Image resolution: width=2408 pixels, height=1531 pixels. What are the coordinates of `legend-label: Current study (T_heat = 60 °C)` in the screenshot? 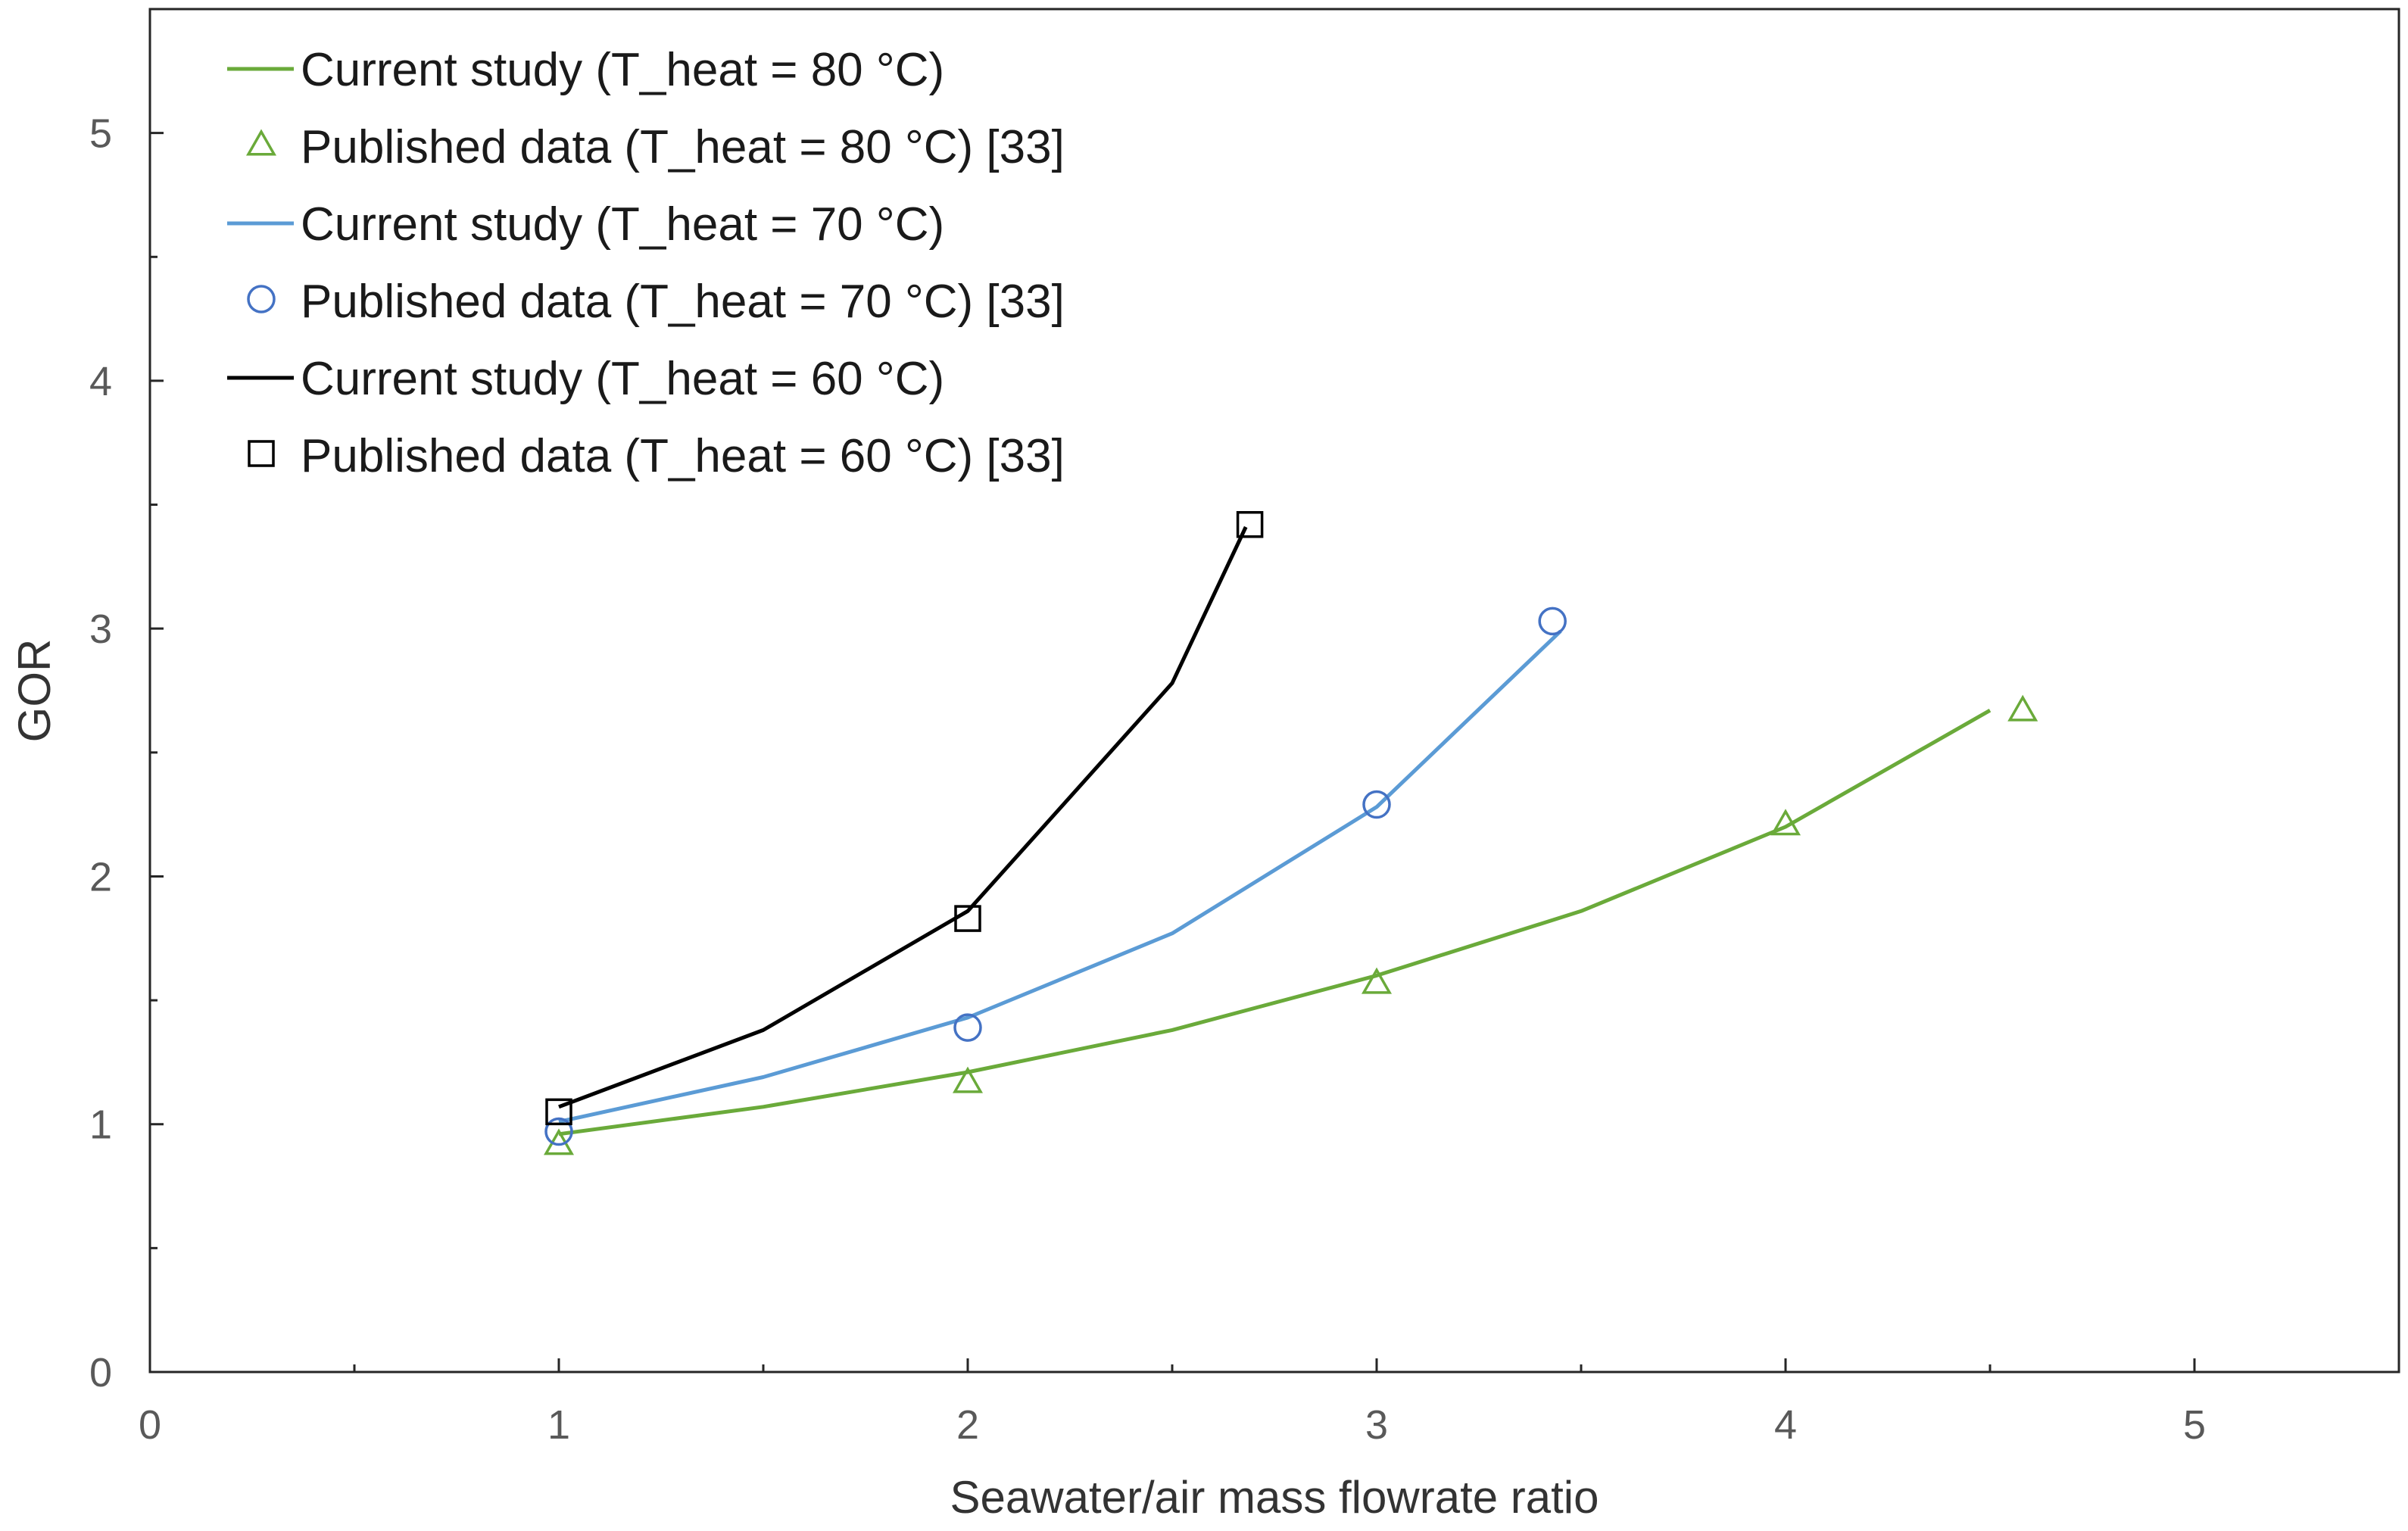 It's located at (622, 379).